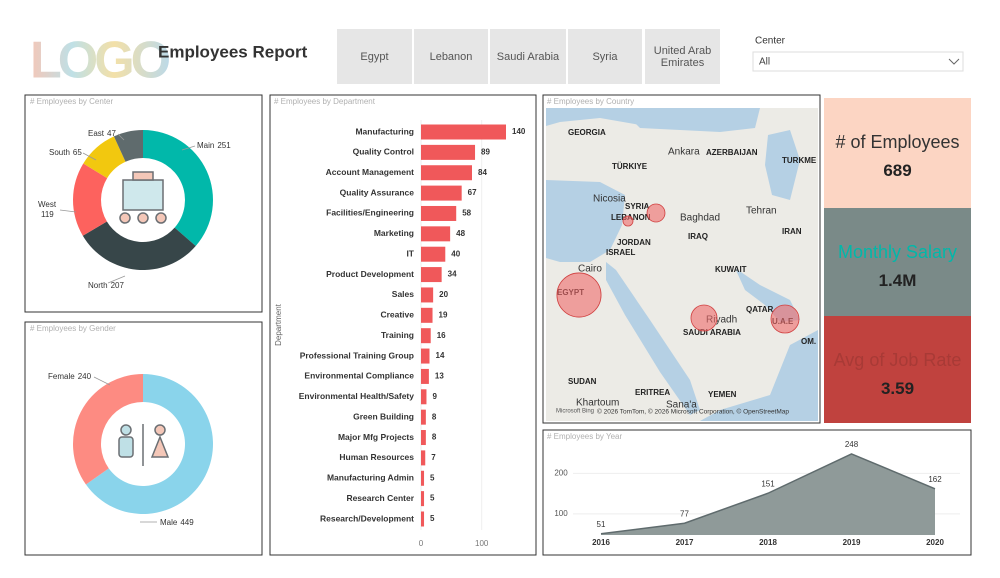 The image size is (1000, 578). Describe the element at coordinates (954, 61) in the screenshot. I see `chevron` at that location.